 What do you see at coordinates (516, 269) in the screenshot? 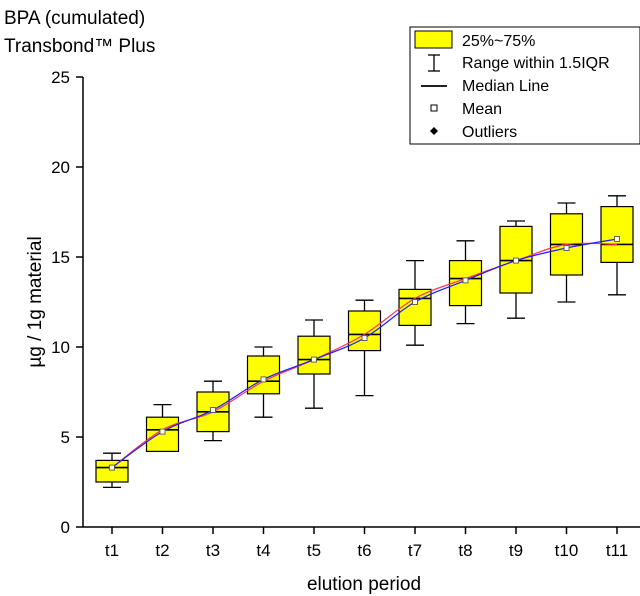
I see `box-t9` at bounding box center [516, 269].